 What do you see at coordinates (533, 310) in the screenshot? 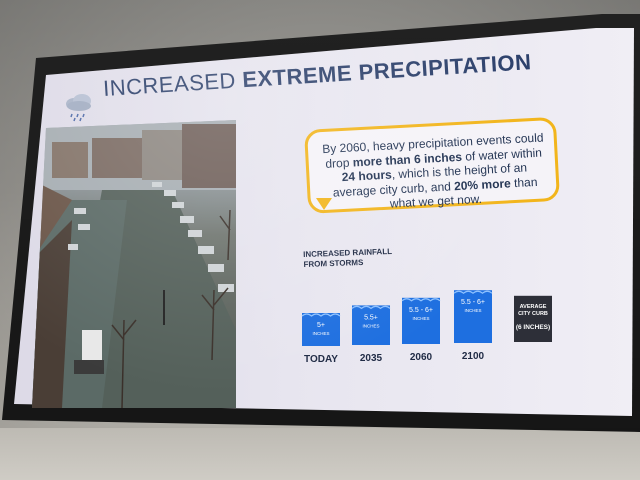
I see `bar-label: AVERAGE CITY CURB` at bounding box center [533, 310].